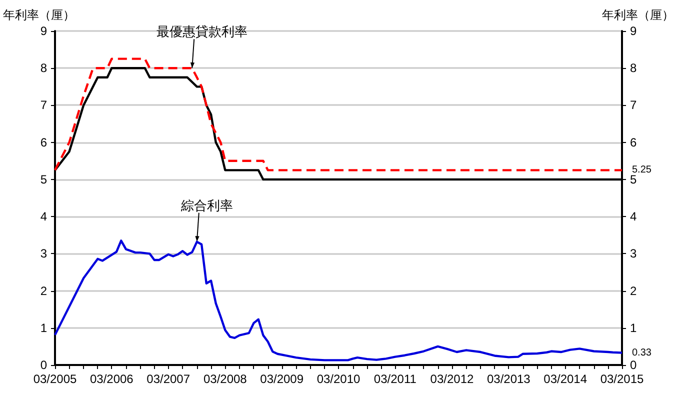 This screenshot has height=397, width=677. Describe the element at coordinates (44, 142) in the screenshot. I see `y-tick-label: 6` at that location.